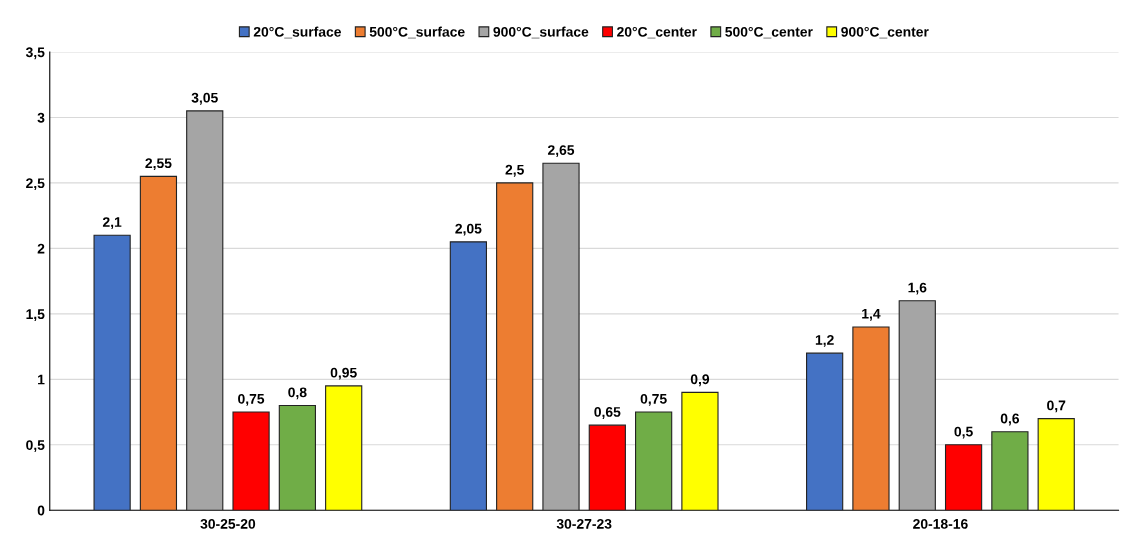  Describe the element at coordinates (607, 413) in the screenshot. I see `data-label: 0,65` at that location.